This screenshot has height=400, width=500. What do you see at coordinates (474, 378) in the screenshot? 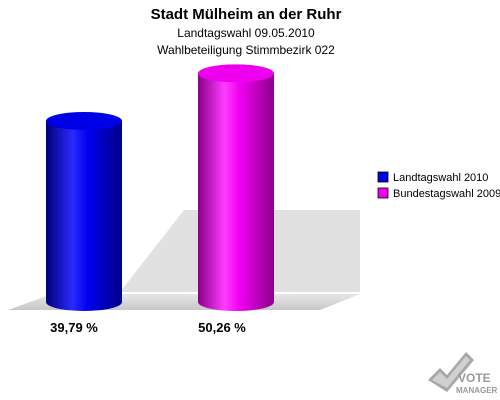
I see `logo-word-vote: VOTE` at bounding box center [474, 378].